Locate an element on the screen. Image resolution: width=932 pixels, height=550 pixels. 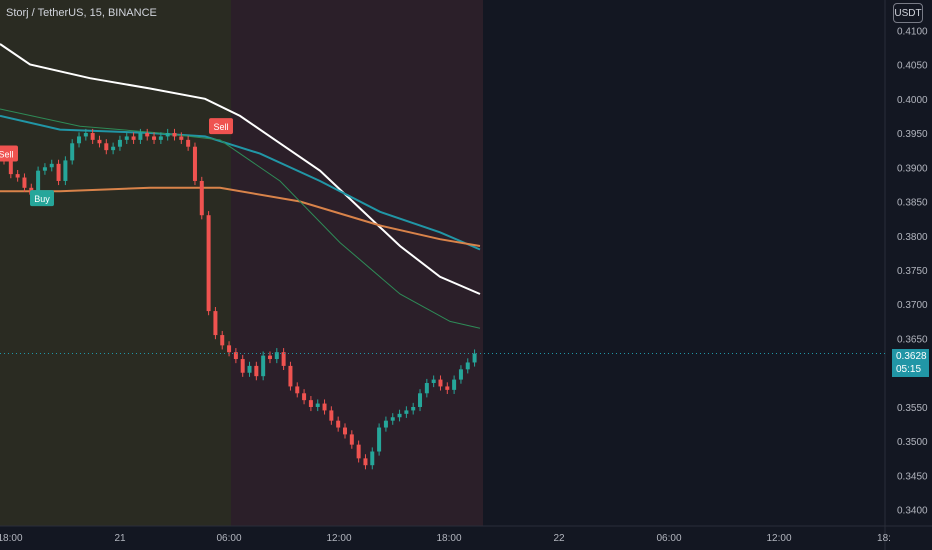
bar-countdown: 05:15 is located at coordinates (909, 369).